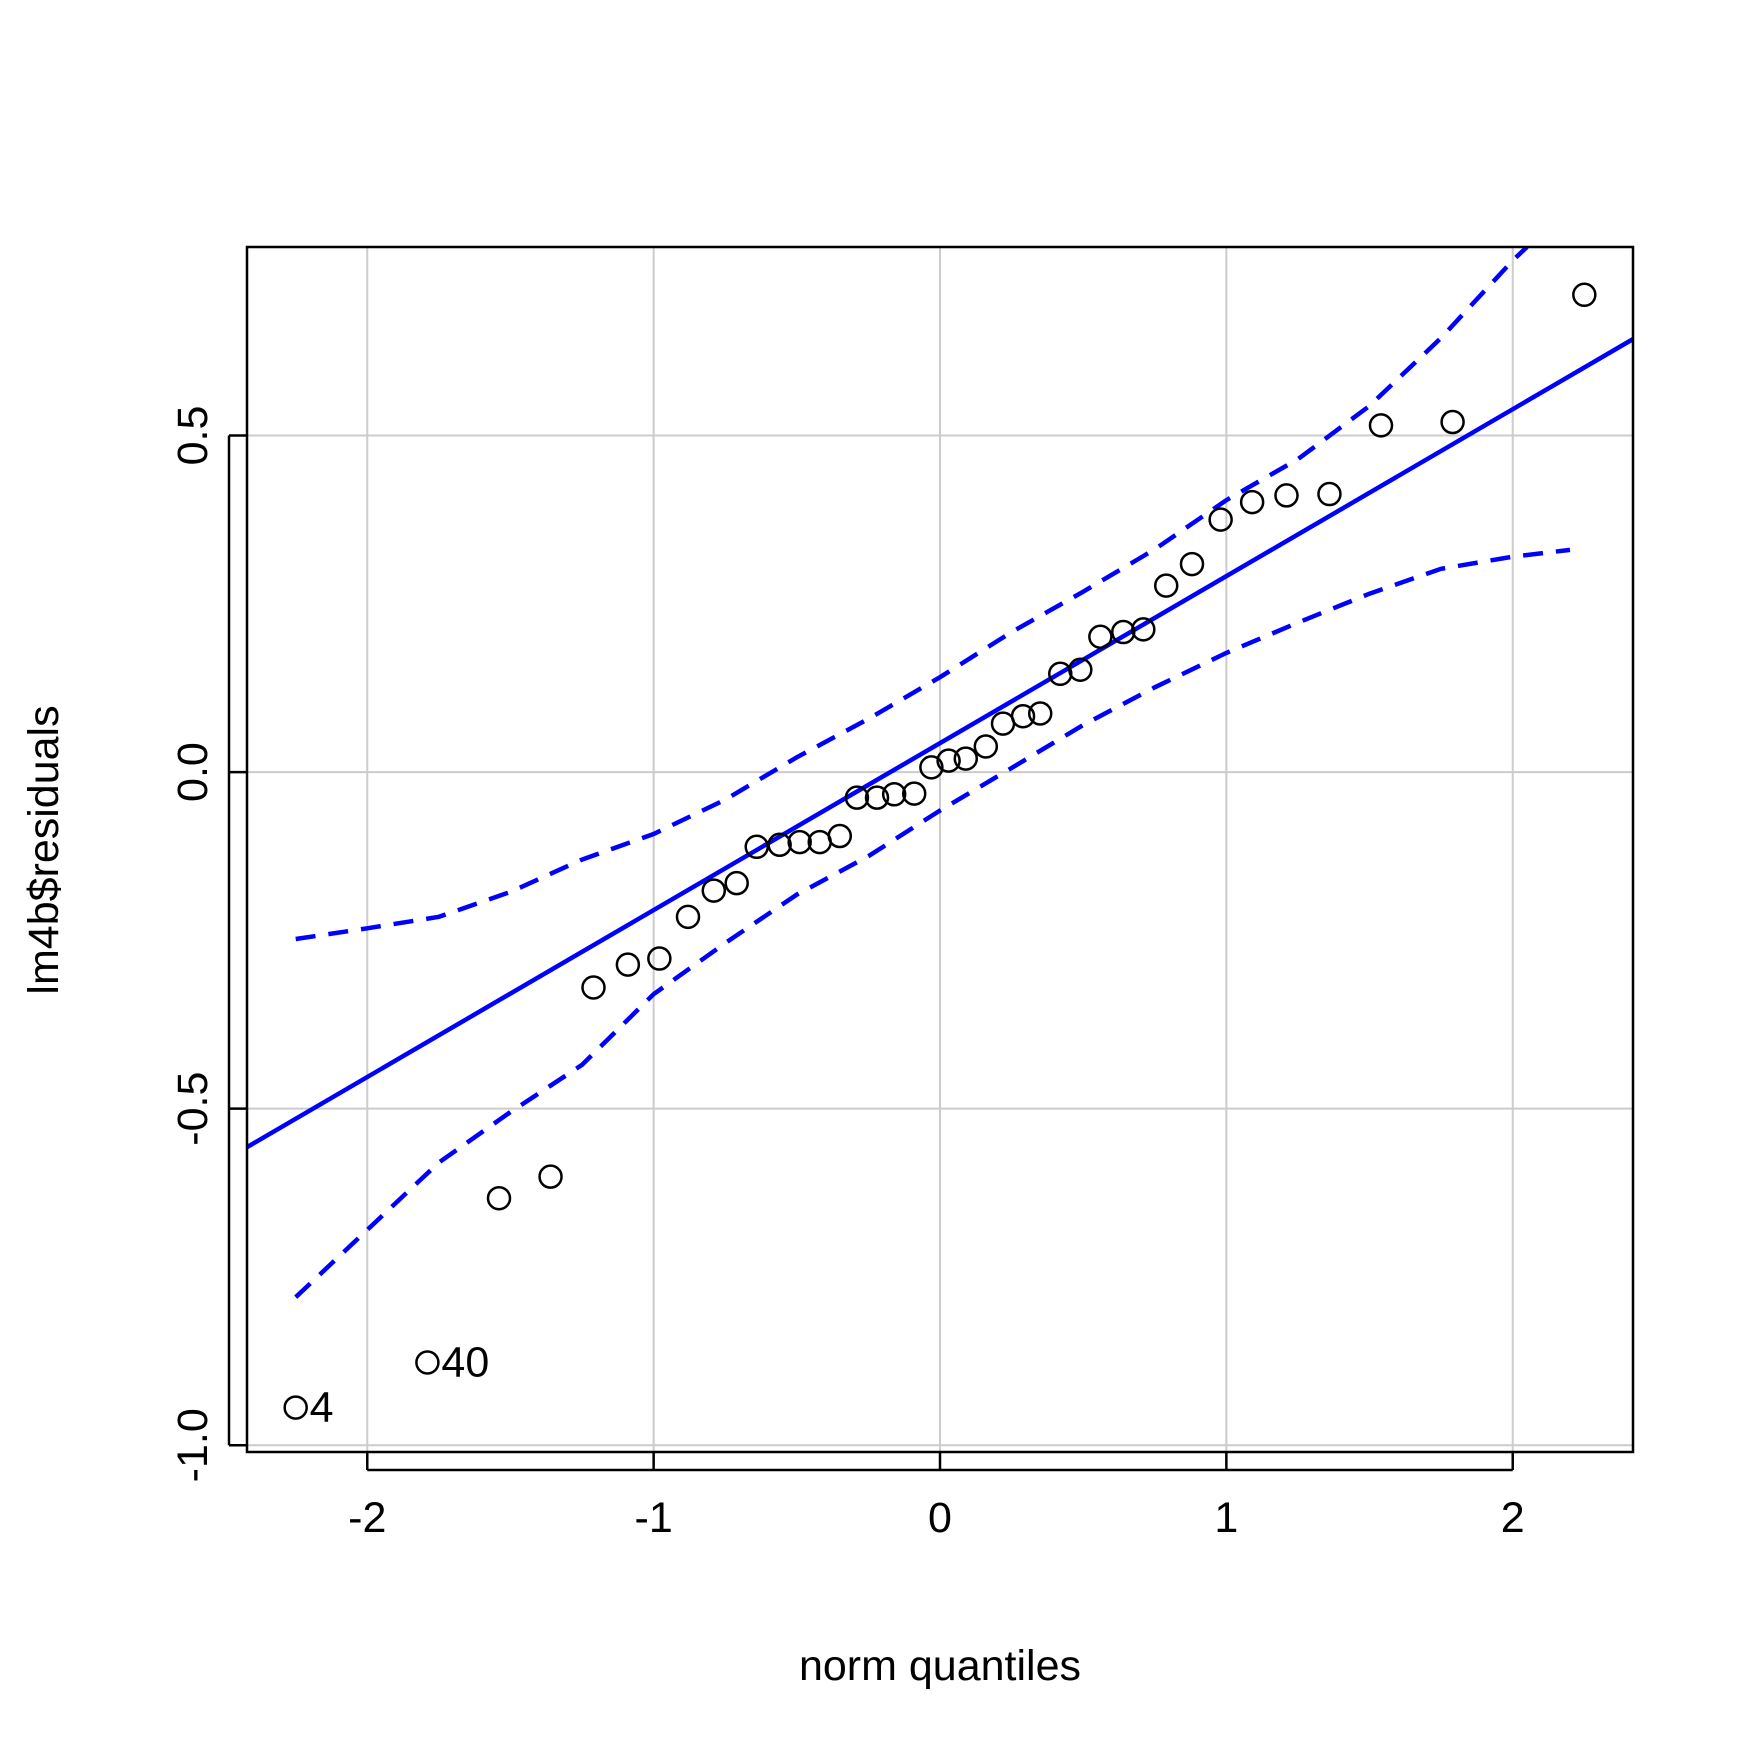  What do you see at coordinates (1226, 1518) in the screenshot?
I see `x-tick-label: 1` at bounding box center [1226, 1518].